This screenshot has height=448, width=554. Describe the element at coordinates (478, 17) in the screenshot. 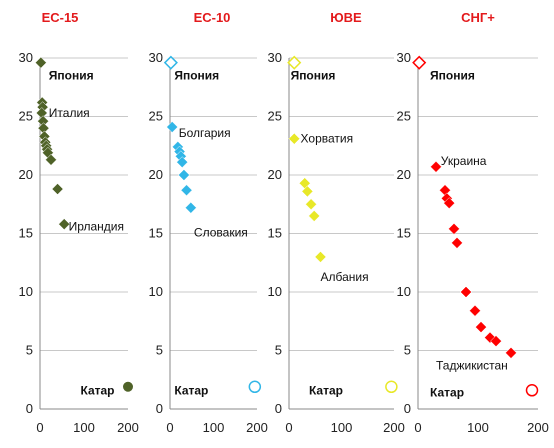

I see `panel-title: СНГ+` at that location.